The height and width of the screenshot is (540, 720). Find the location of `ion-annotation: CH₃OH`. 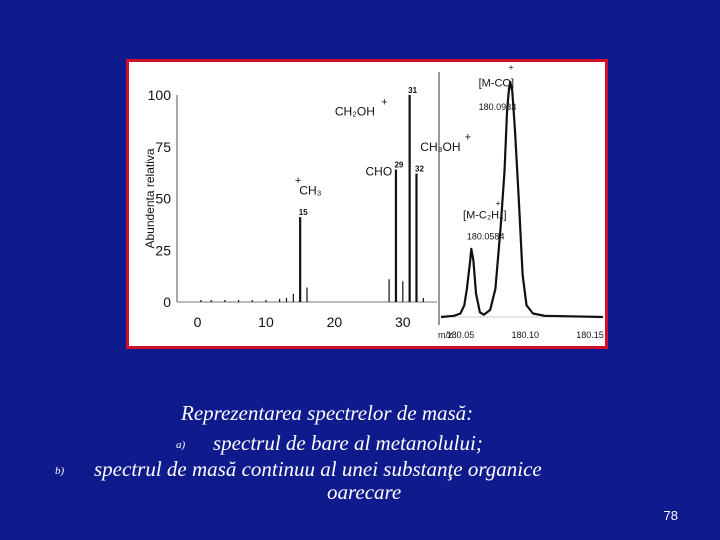

ion-annotation: CH₃OH is located at coordinates (440, 147).